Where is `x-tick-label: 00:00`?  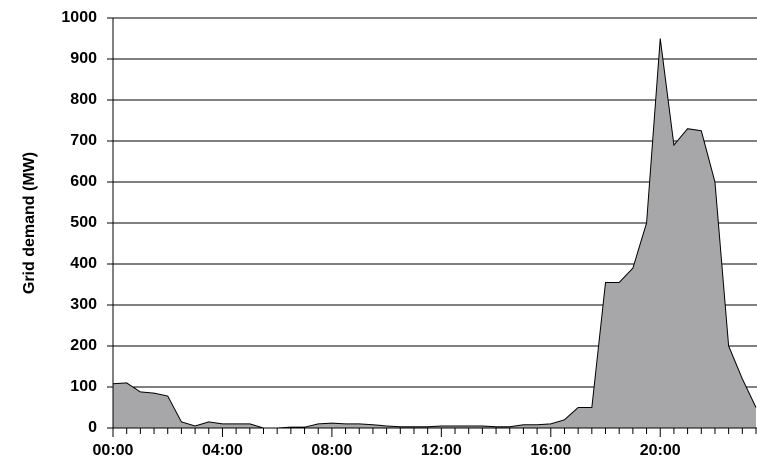 x-tick-label: 00:00 is located at coordinates (113, 450).